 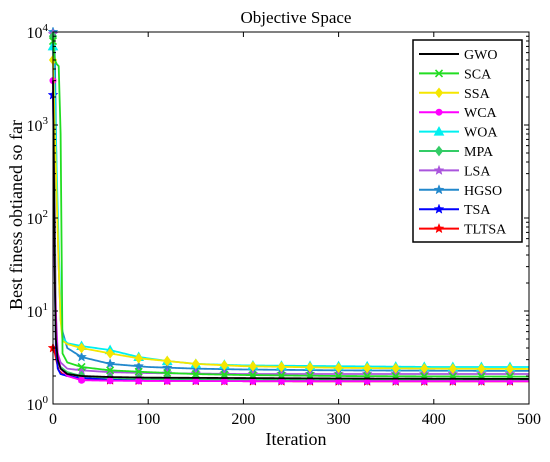 What do you see at coordinates (477, 94) in the screenshot?
I see `legend-label-ssa: SSA` at bounding box center [477, 94].